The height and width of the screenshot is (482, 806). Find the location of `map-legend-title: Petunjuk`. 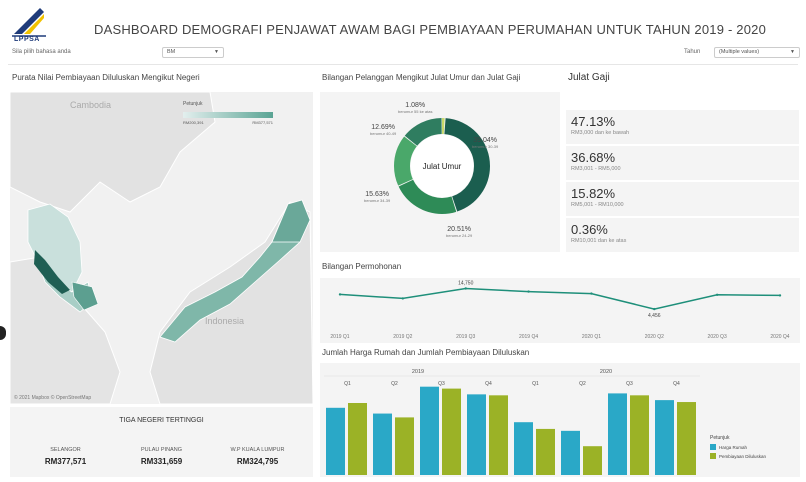

map-legend-title: Petunjuk is located at coordinates (193, 104).